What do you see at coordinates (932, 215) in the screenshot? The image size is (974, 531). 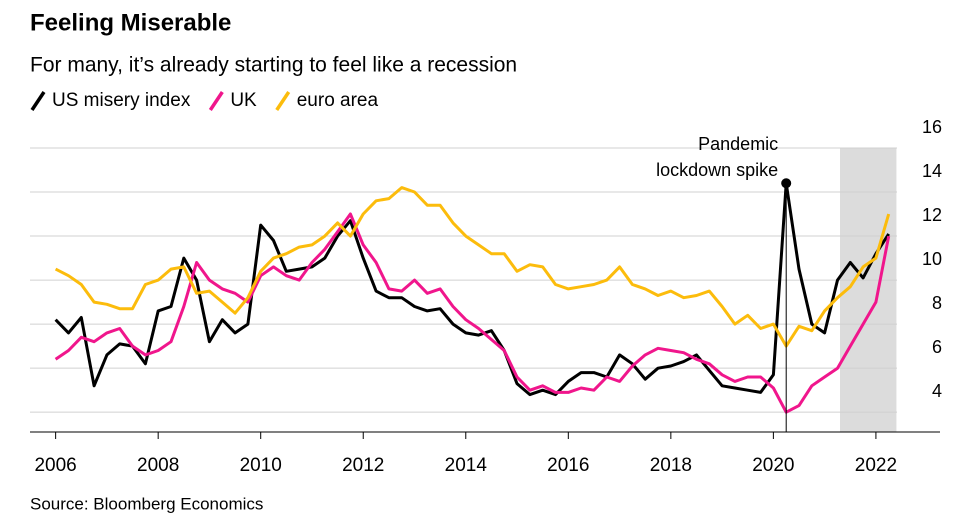 I see `y-tick-label: 12` at bounding box center [932, 215].